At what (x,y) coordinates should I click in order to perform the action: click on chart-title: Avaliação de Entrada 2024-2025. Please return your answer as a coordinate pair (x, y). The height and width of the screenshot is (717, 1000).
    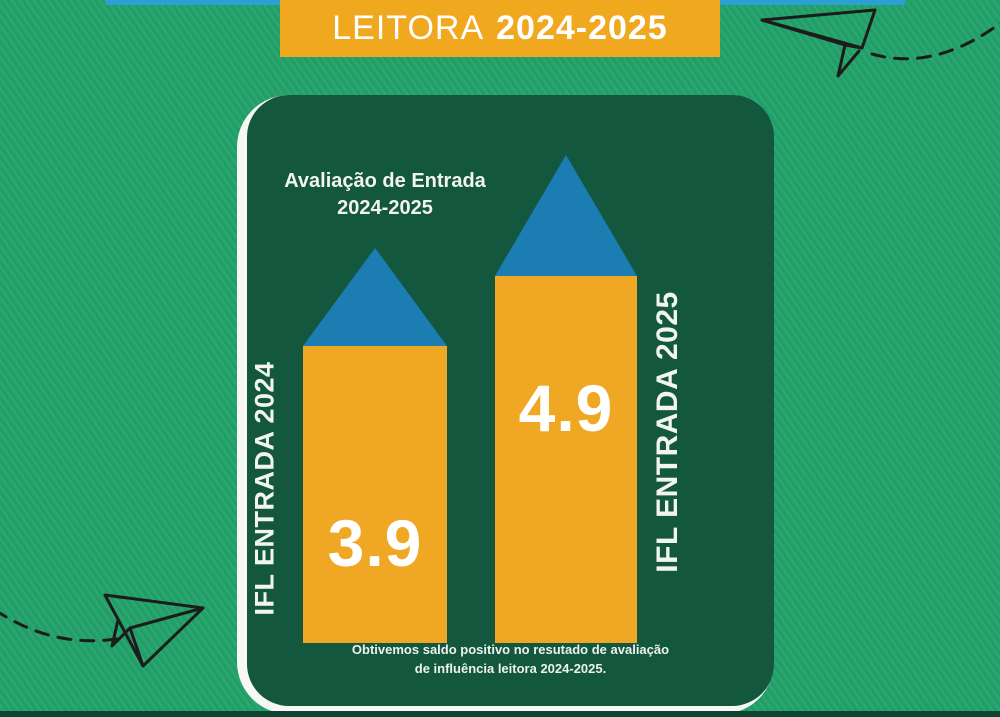
    Looking at the image, I should click on (385, 195).